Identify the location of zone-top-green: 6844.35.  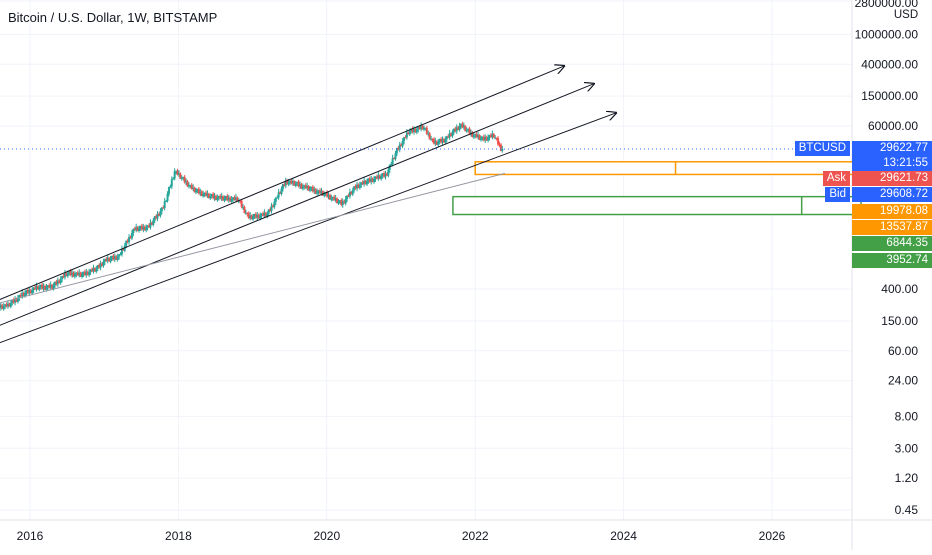
(892, 243).